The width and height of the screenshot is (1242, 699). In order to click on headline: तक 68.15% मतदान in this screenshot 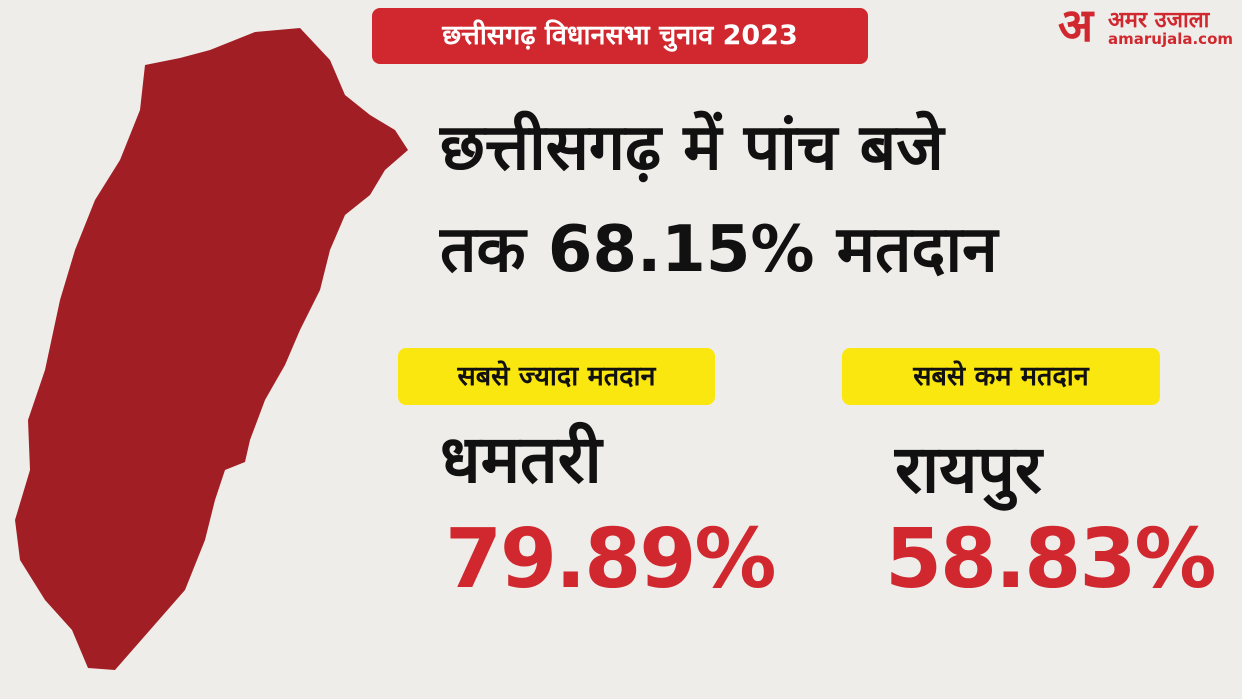, I will do `click(719, 250)`.